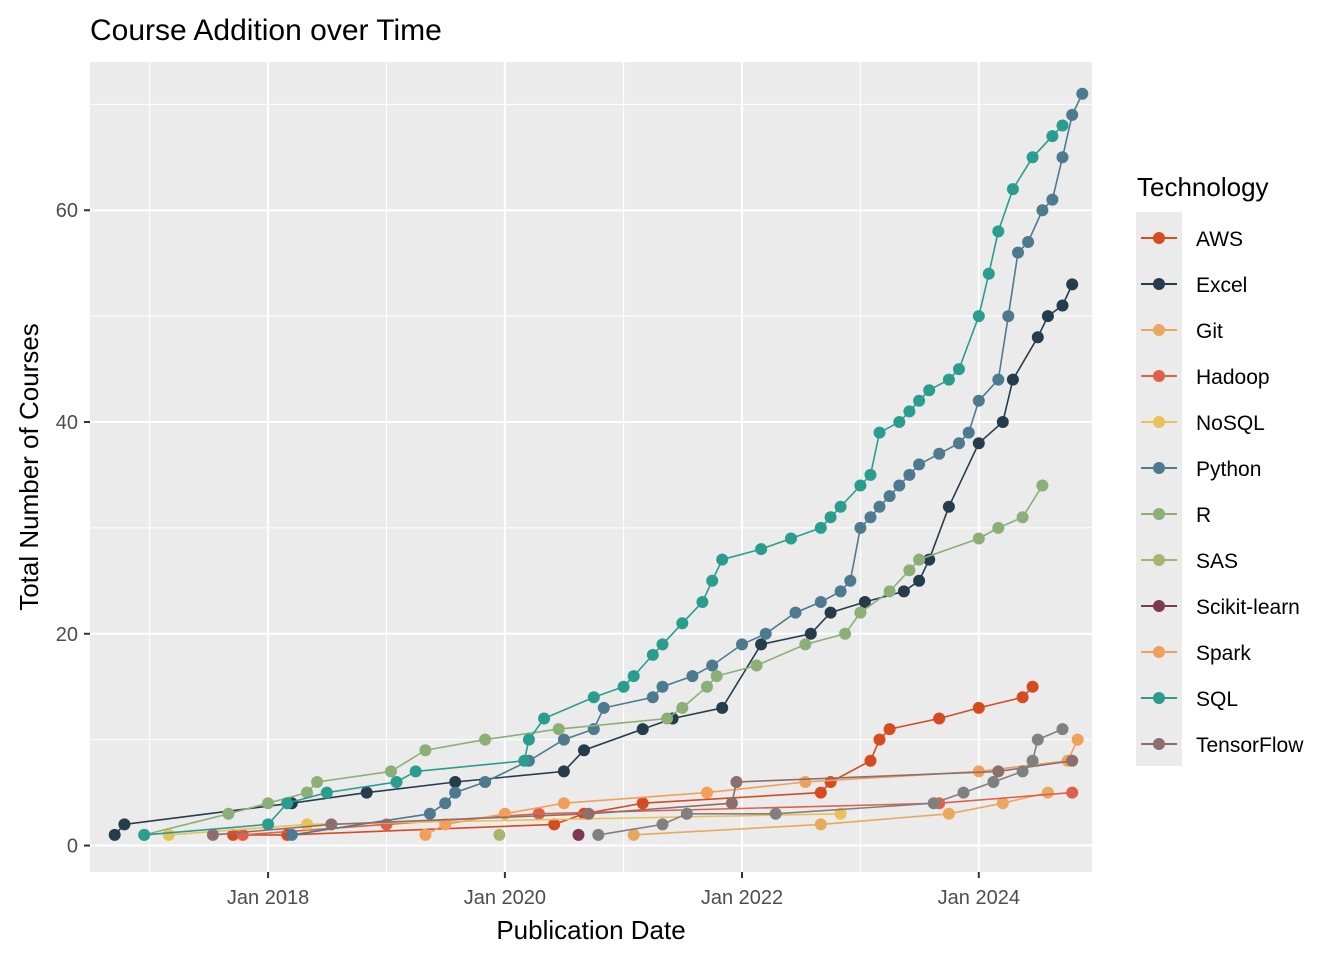 This screenshot has height=965, width=1344. What do you see at coordinates (1189, 699) in the screenshot?
I see `legend-item-sql: SQL` at bounding box center [1189, 699].